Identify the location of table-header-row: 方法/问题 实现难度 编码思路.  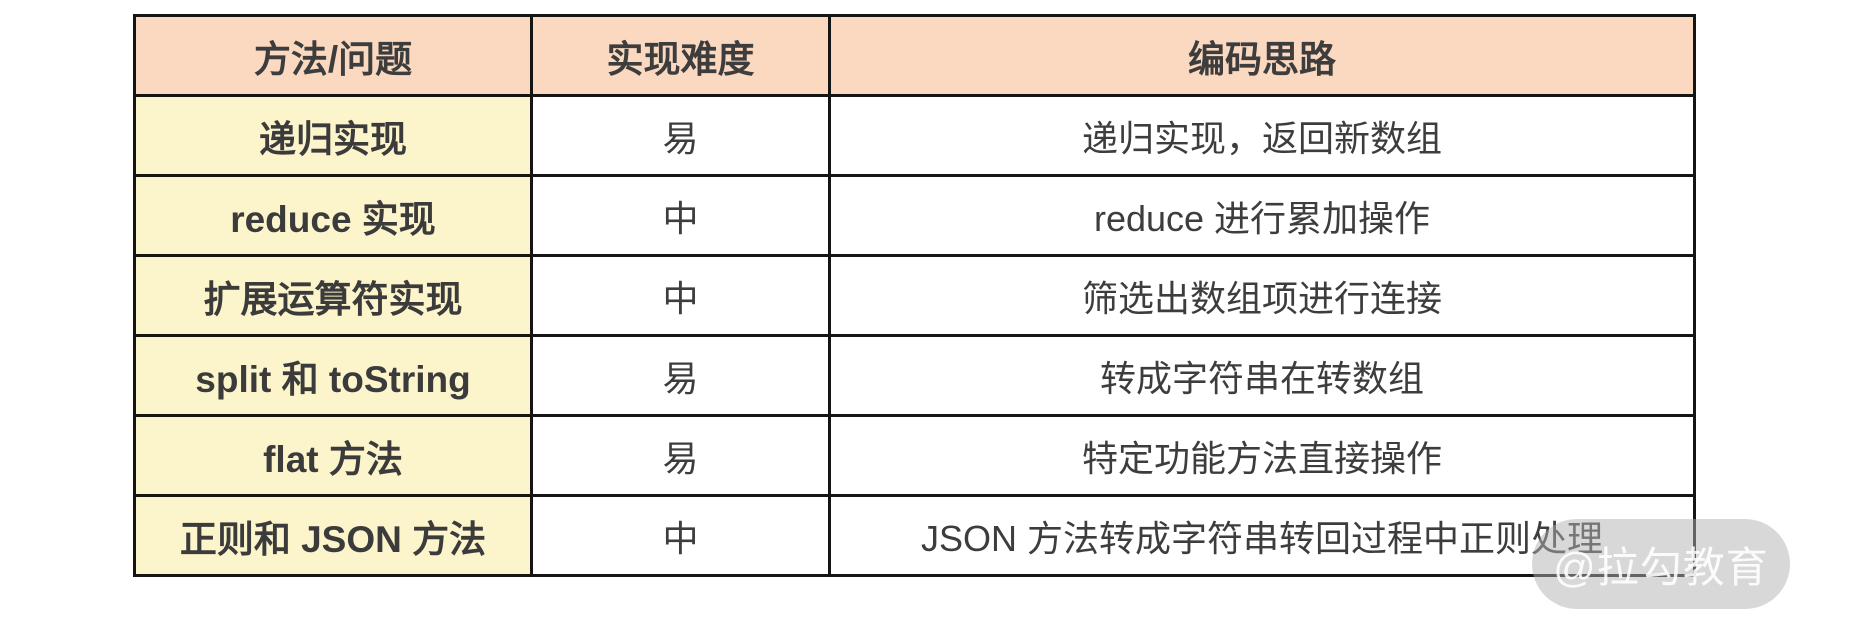
(914, 55).